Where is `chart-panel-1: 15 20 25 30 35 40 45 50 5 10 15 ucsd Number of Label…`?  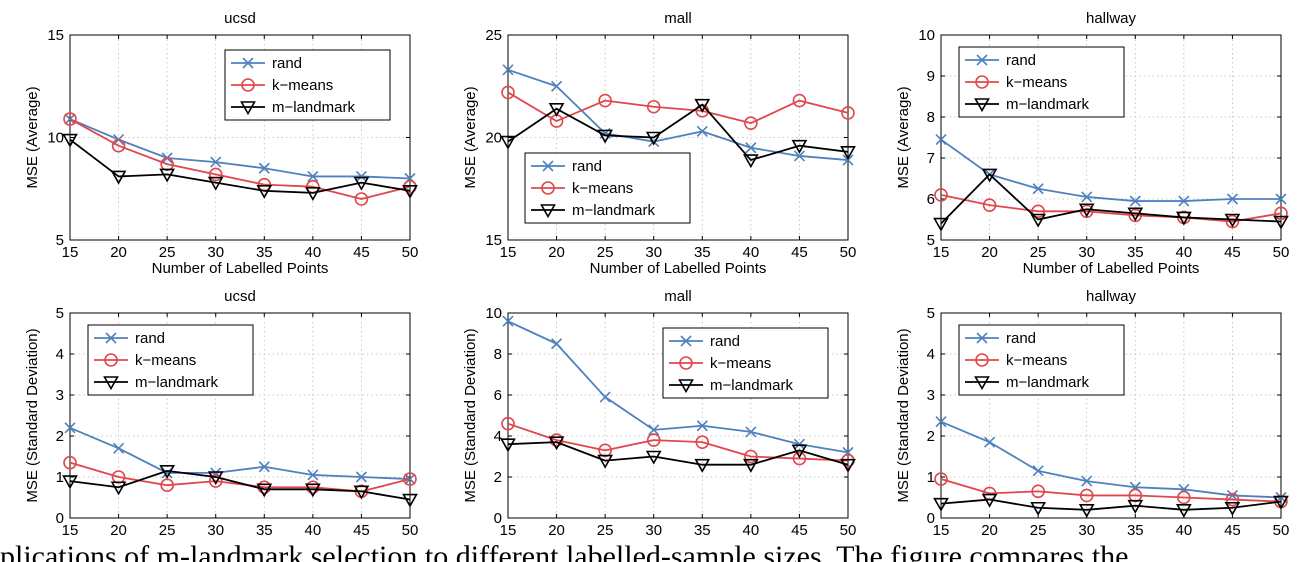 chart-panel-1: 15 20 25 30 35 40 45 50 5 10 15 ucsd Number of Label… is located at coordinates (221, 143).